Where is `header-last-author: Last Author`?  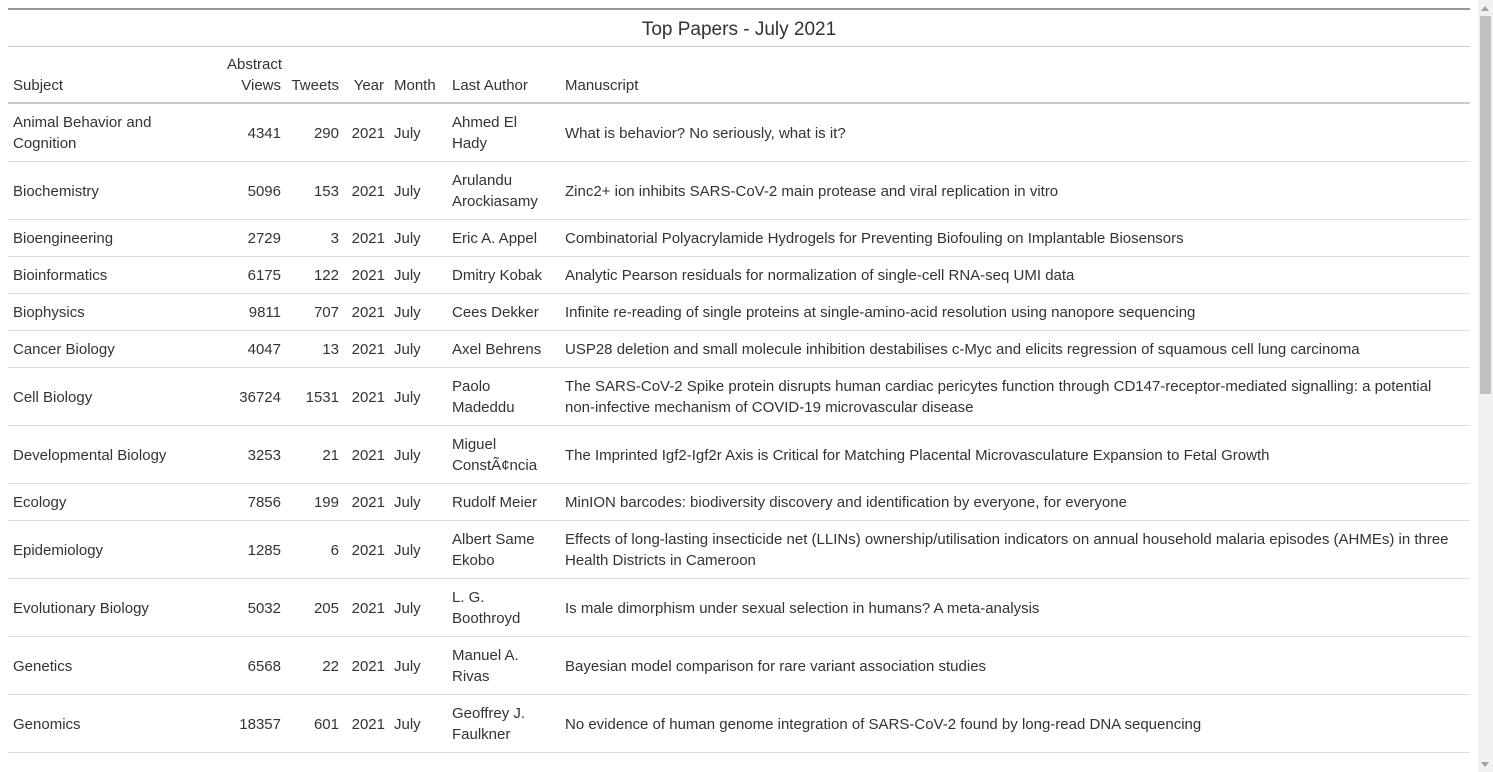 header-last-author: Last Author is located at coordinates (503, 75).